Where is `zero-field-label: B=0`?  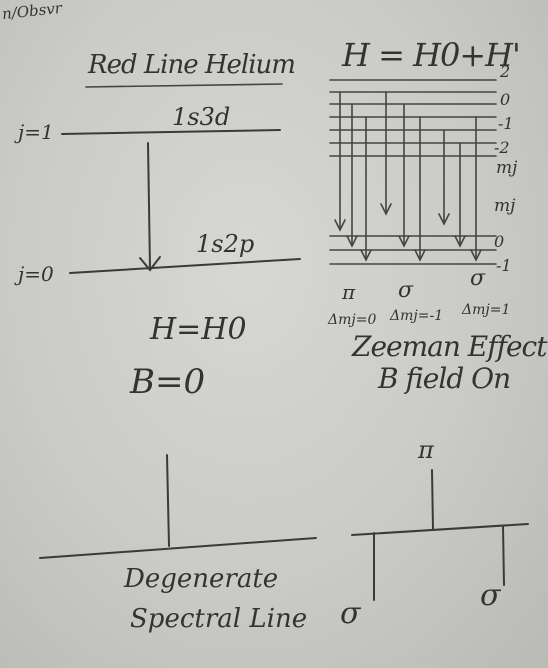 zero-field-label: B=0 is located at coordinates (168, 382).